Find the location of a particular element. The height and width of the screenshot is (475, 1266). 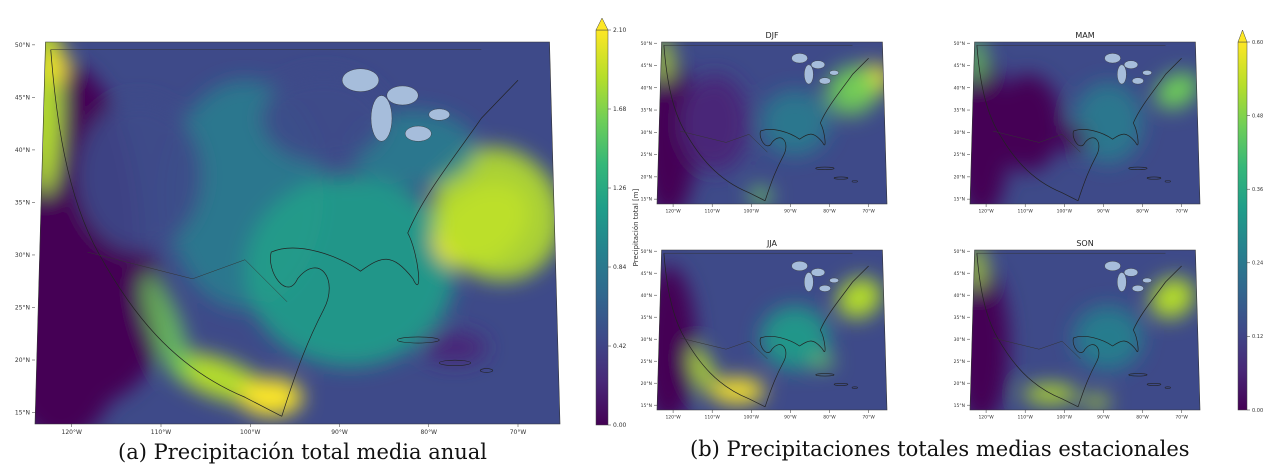

colorbar-tick-label: 0.84 is located at coordinates (620, 267).